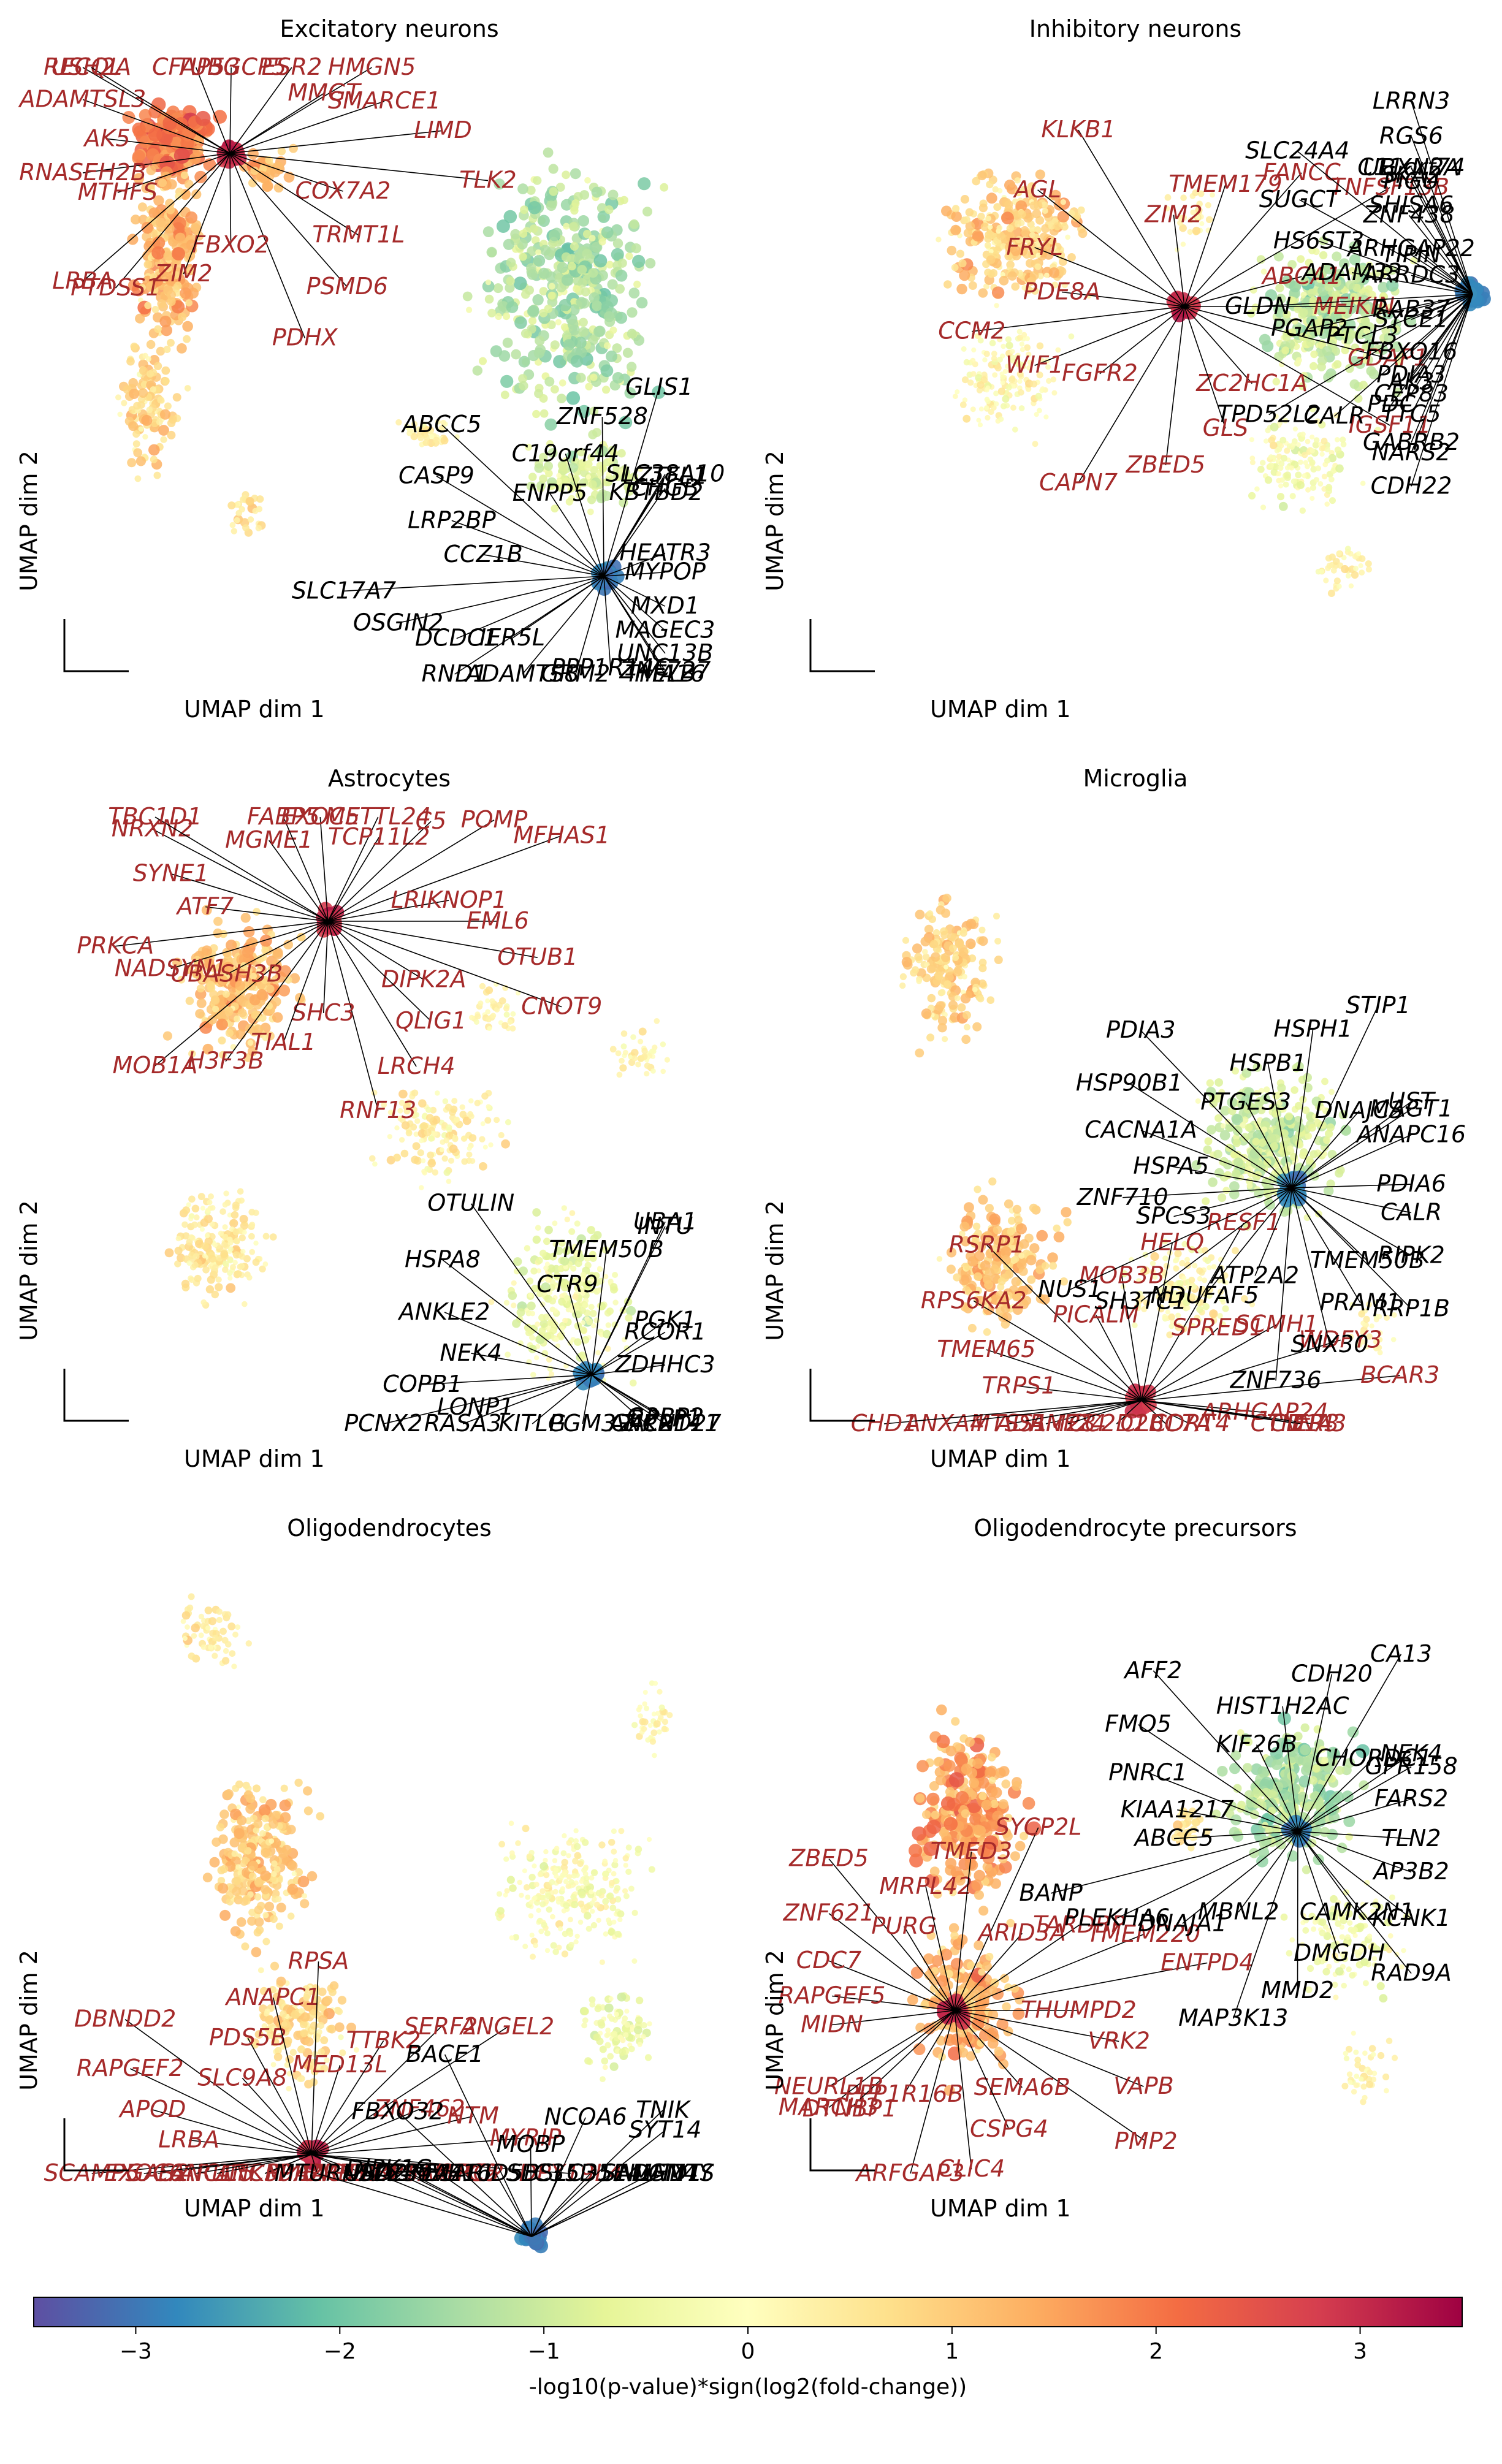  I want to click on gene-label: DIPK2A, so click(423, 978).